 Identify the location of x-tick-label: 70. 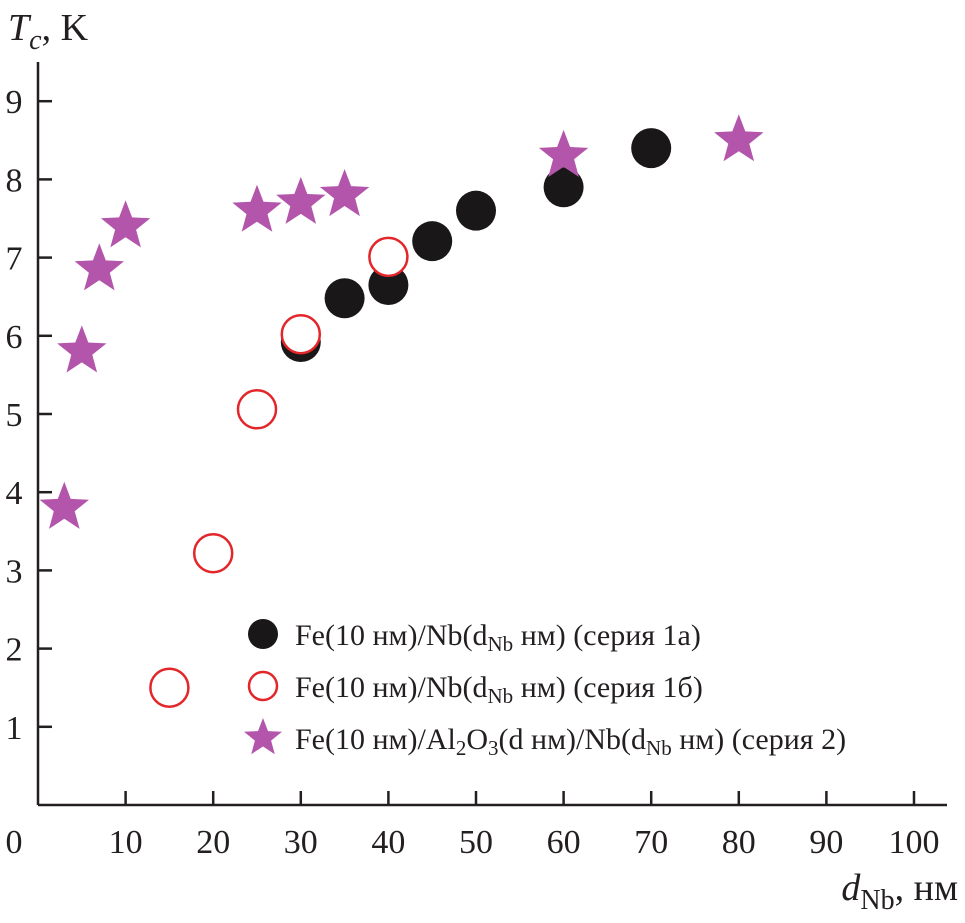
(651, 842).